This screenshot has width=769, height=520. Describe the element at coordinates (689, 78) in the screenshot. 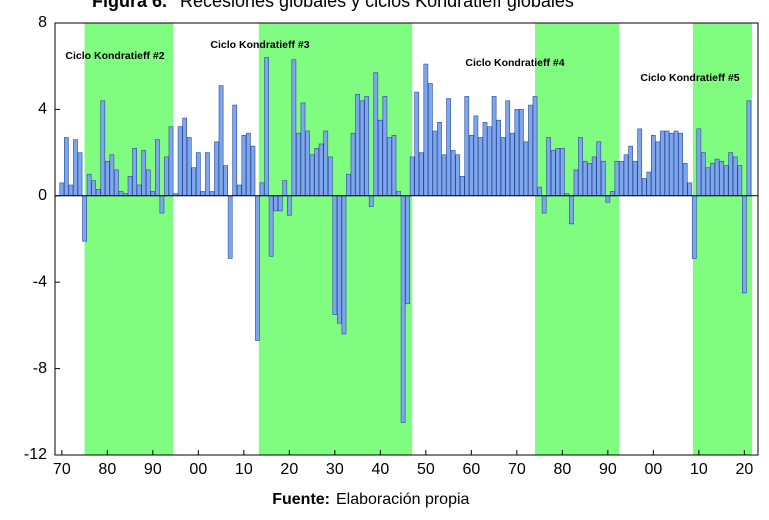

I see `region-label: Ciclo Kondratieff #5` at that location.